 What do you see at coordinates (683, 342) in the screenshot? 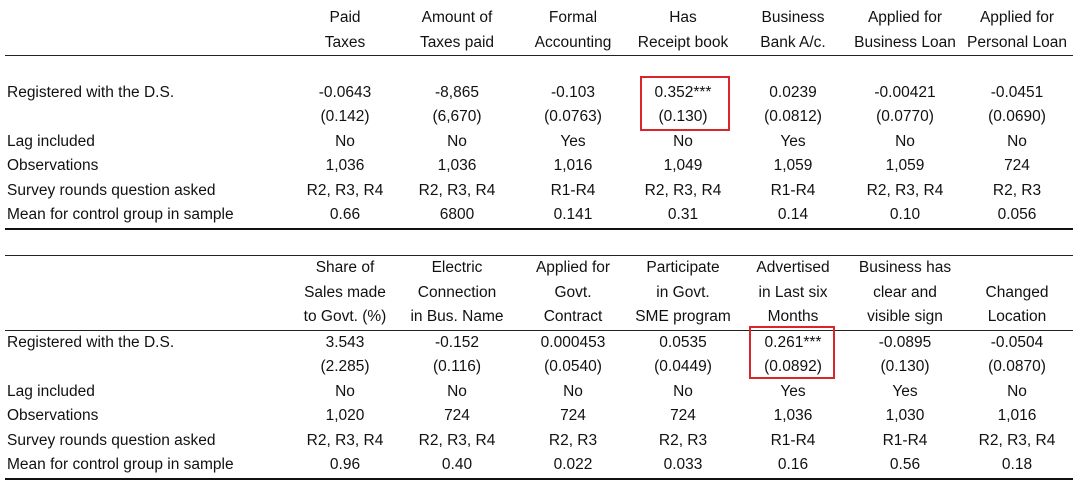
I see `table-cell: 0.0535` at bounding box center [683, 342].